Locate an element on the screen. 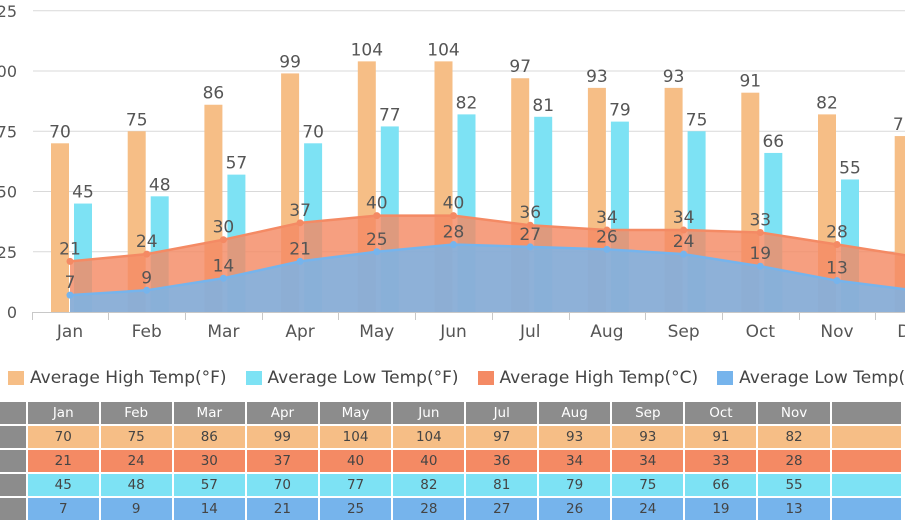 This screenshot has height=529, width=905. x-tick-label: Jun is located at coordinates (453, 332).